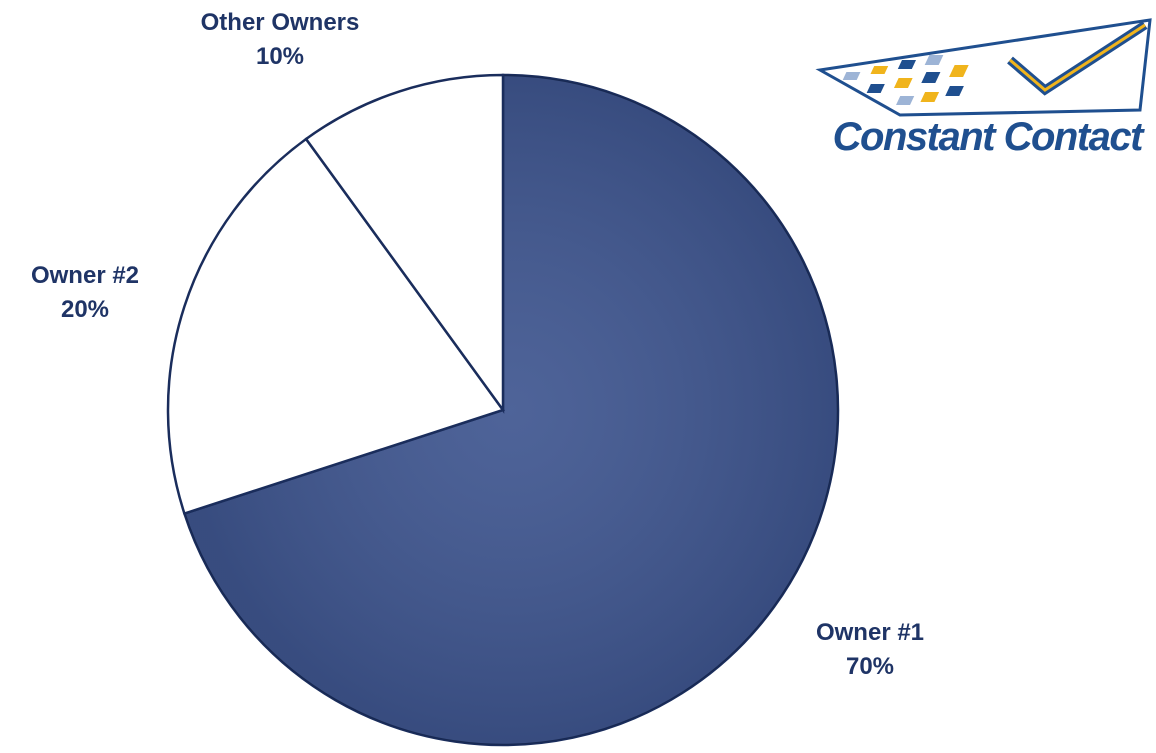 The image size is (1156, 753). Describe the element at coordinates (280, 22) in the screenshot. I see `slice-label: Other Owners` at that location.